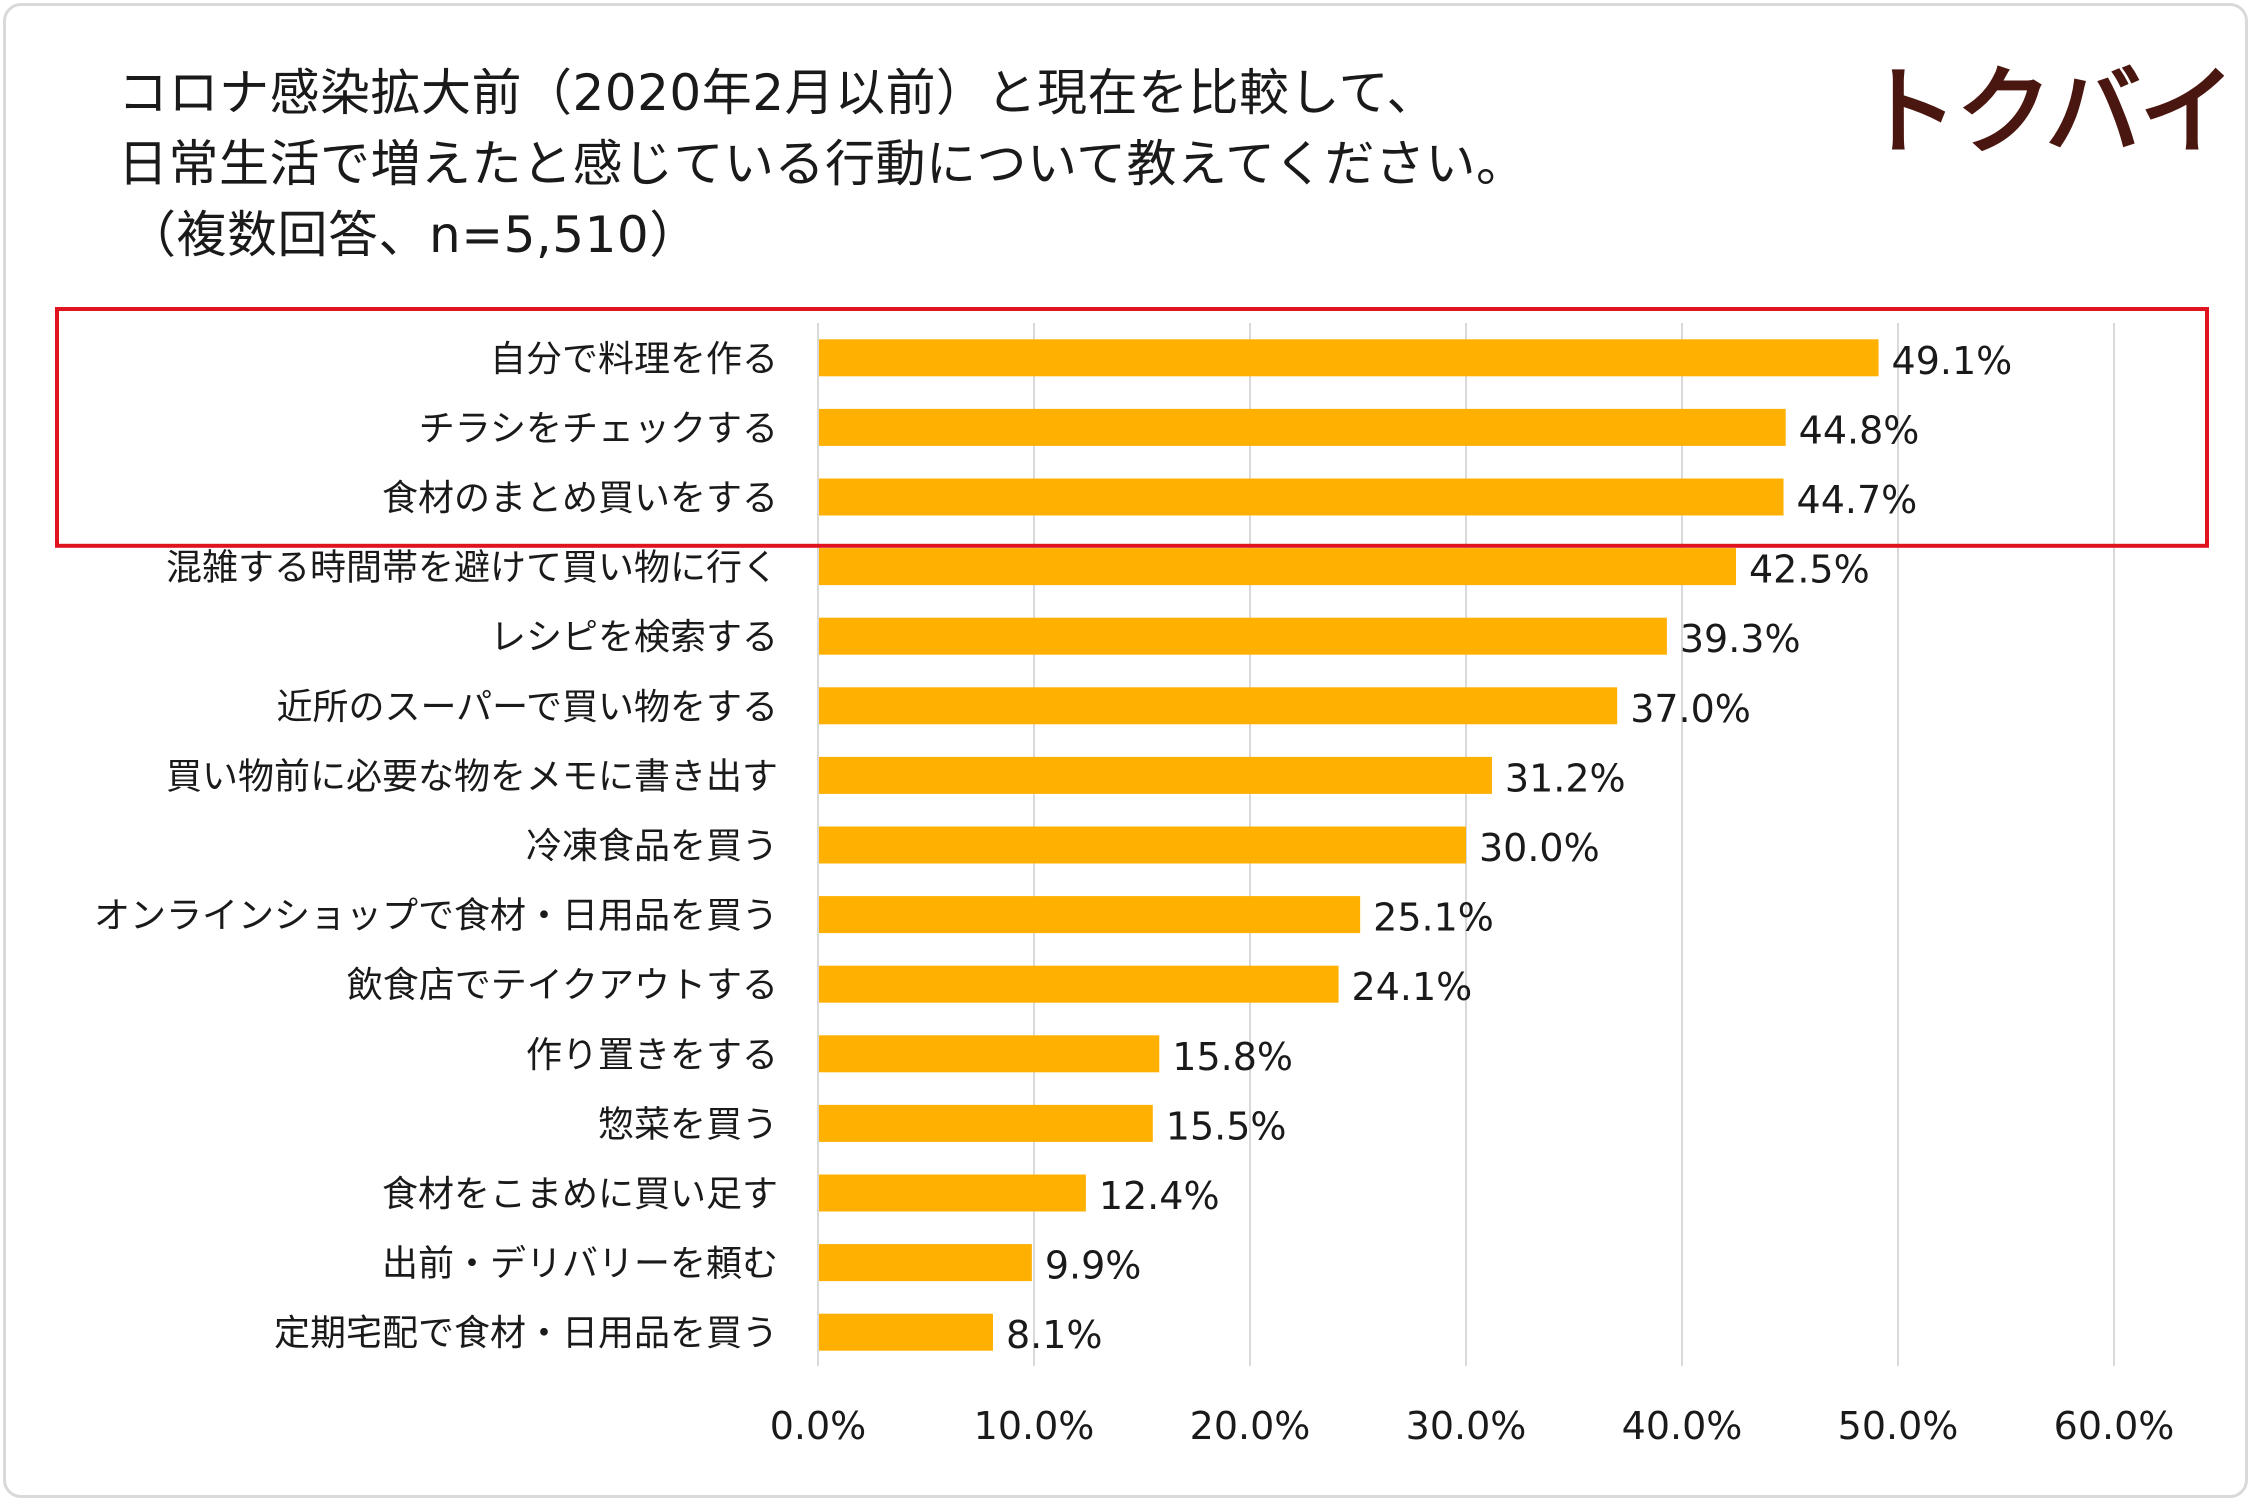 The height and width of the screenshot is (1505, 2255). Describe the element at coordinates (778, 93) in the screenshot. I see `chart-title-line-1: コロナ感染拡大前（2020年2月以前）と現在を比較して、` at that location.